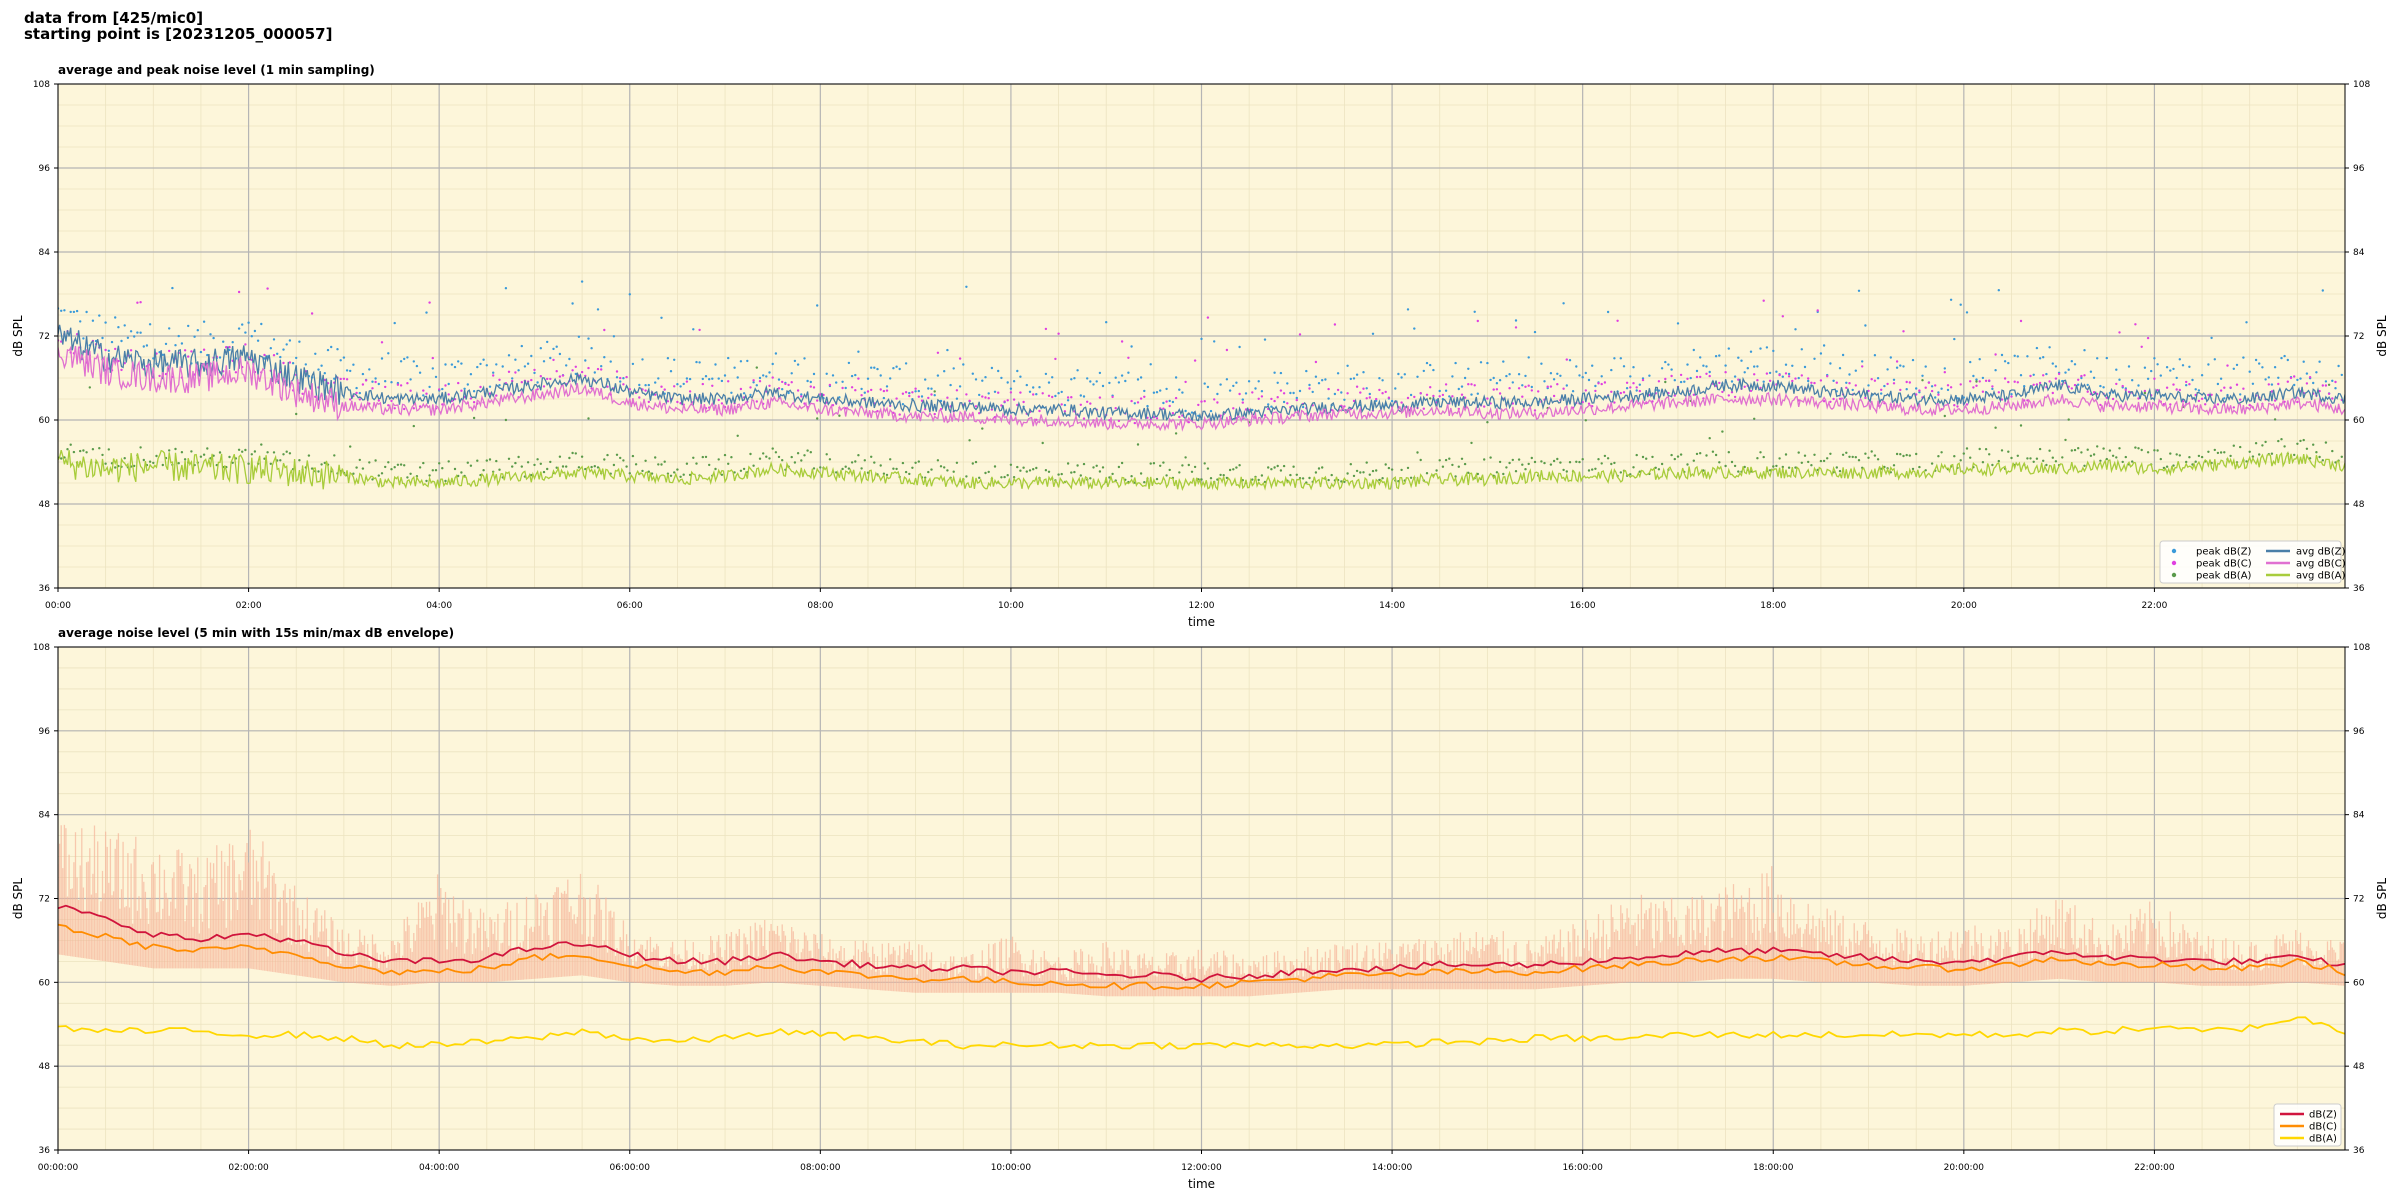 The height and width of the screenshot is (1200, 2400). I want to click on x-tick-label: 04:00:00, so click(439, 1168).